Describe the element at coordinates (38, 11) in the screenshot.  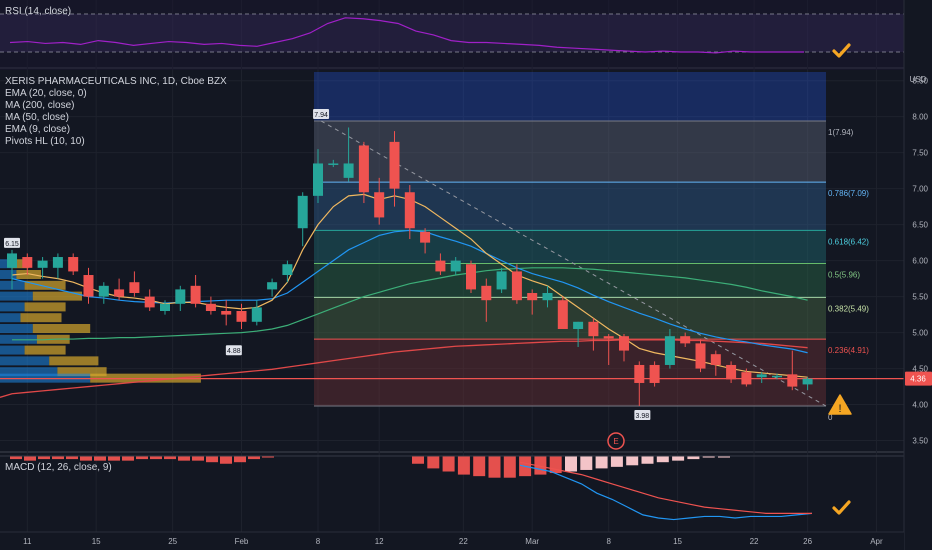
I see `rsi-indicator-title: RSI (14, close)` at that location.